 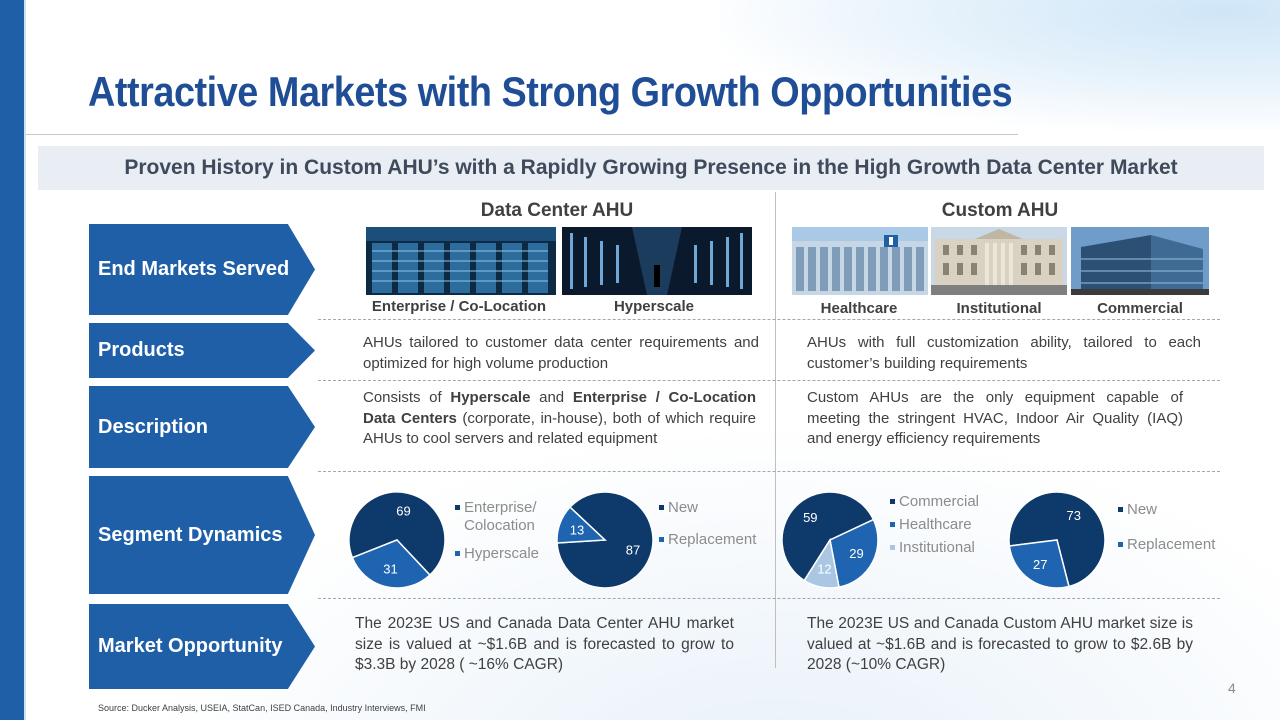 I want to click on caption-enterprise: Enterprise / Co-Location, so click(x=459, y=306).